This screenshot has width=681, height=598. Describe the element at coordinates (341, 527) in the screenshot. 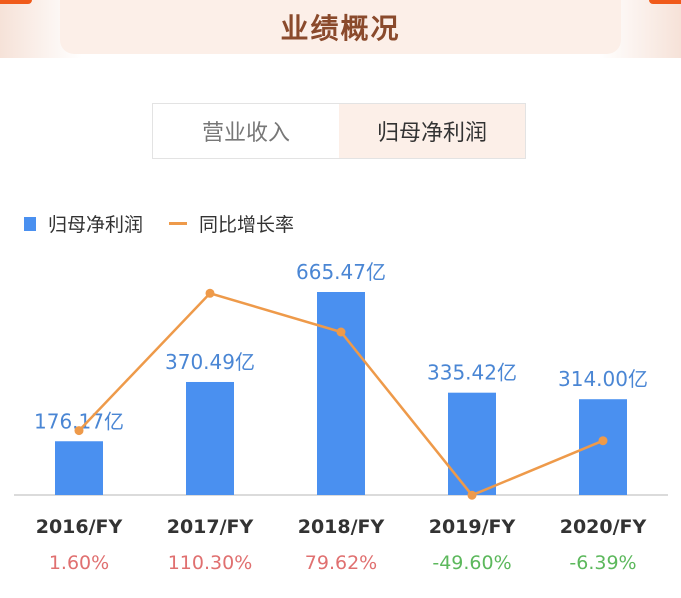

I see `x-tick-label: 2018/FY` at that location.